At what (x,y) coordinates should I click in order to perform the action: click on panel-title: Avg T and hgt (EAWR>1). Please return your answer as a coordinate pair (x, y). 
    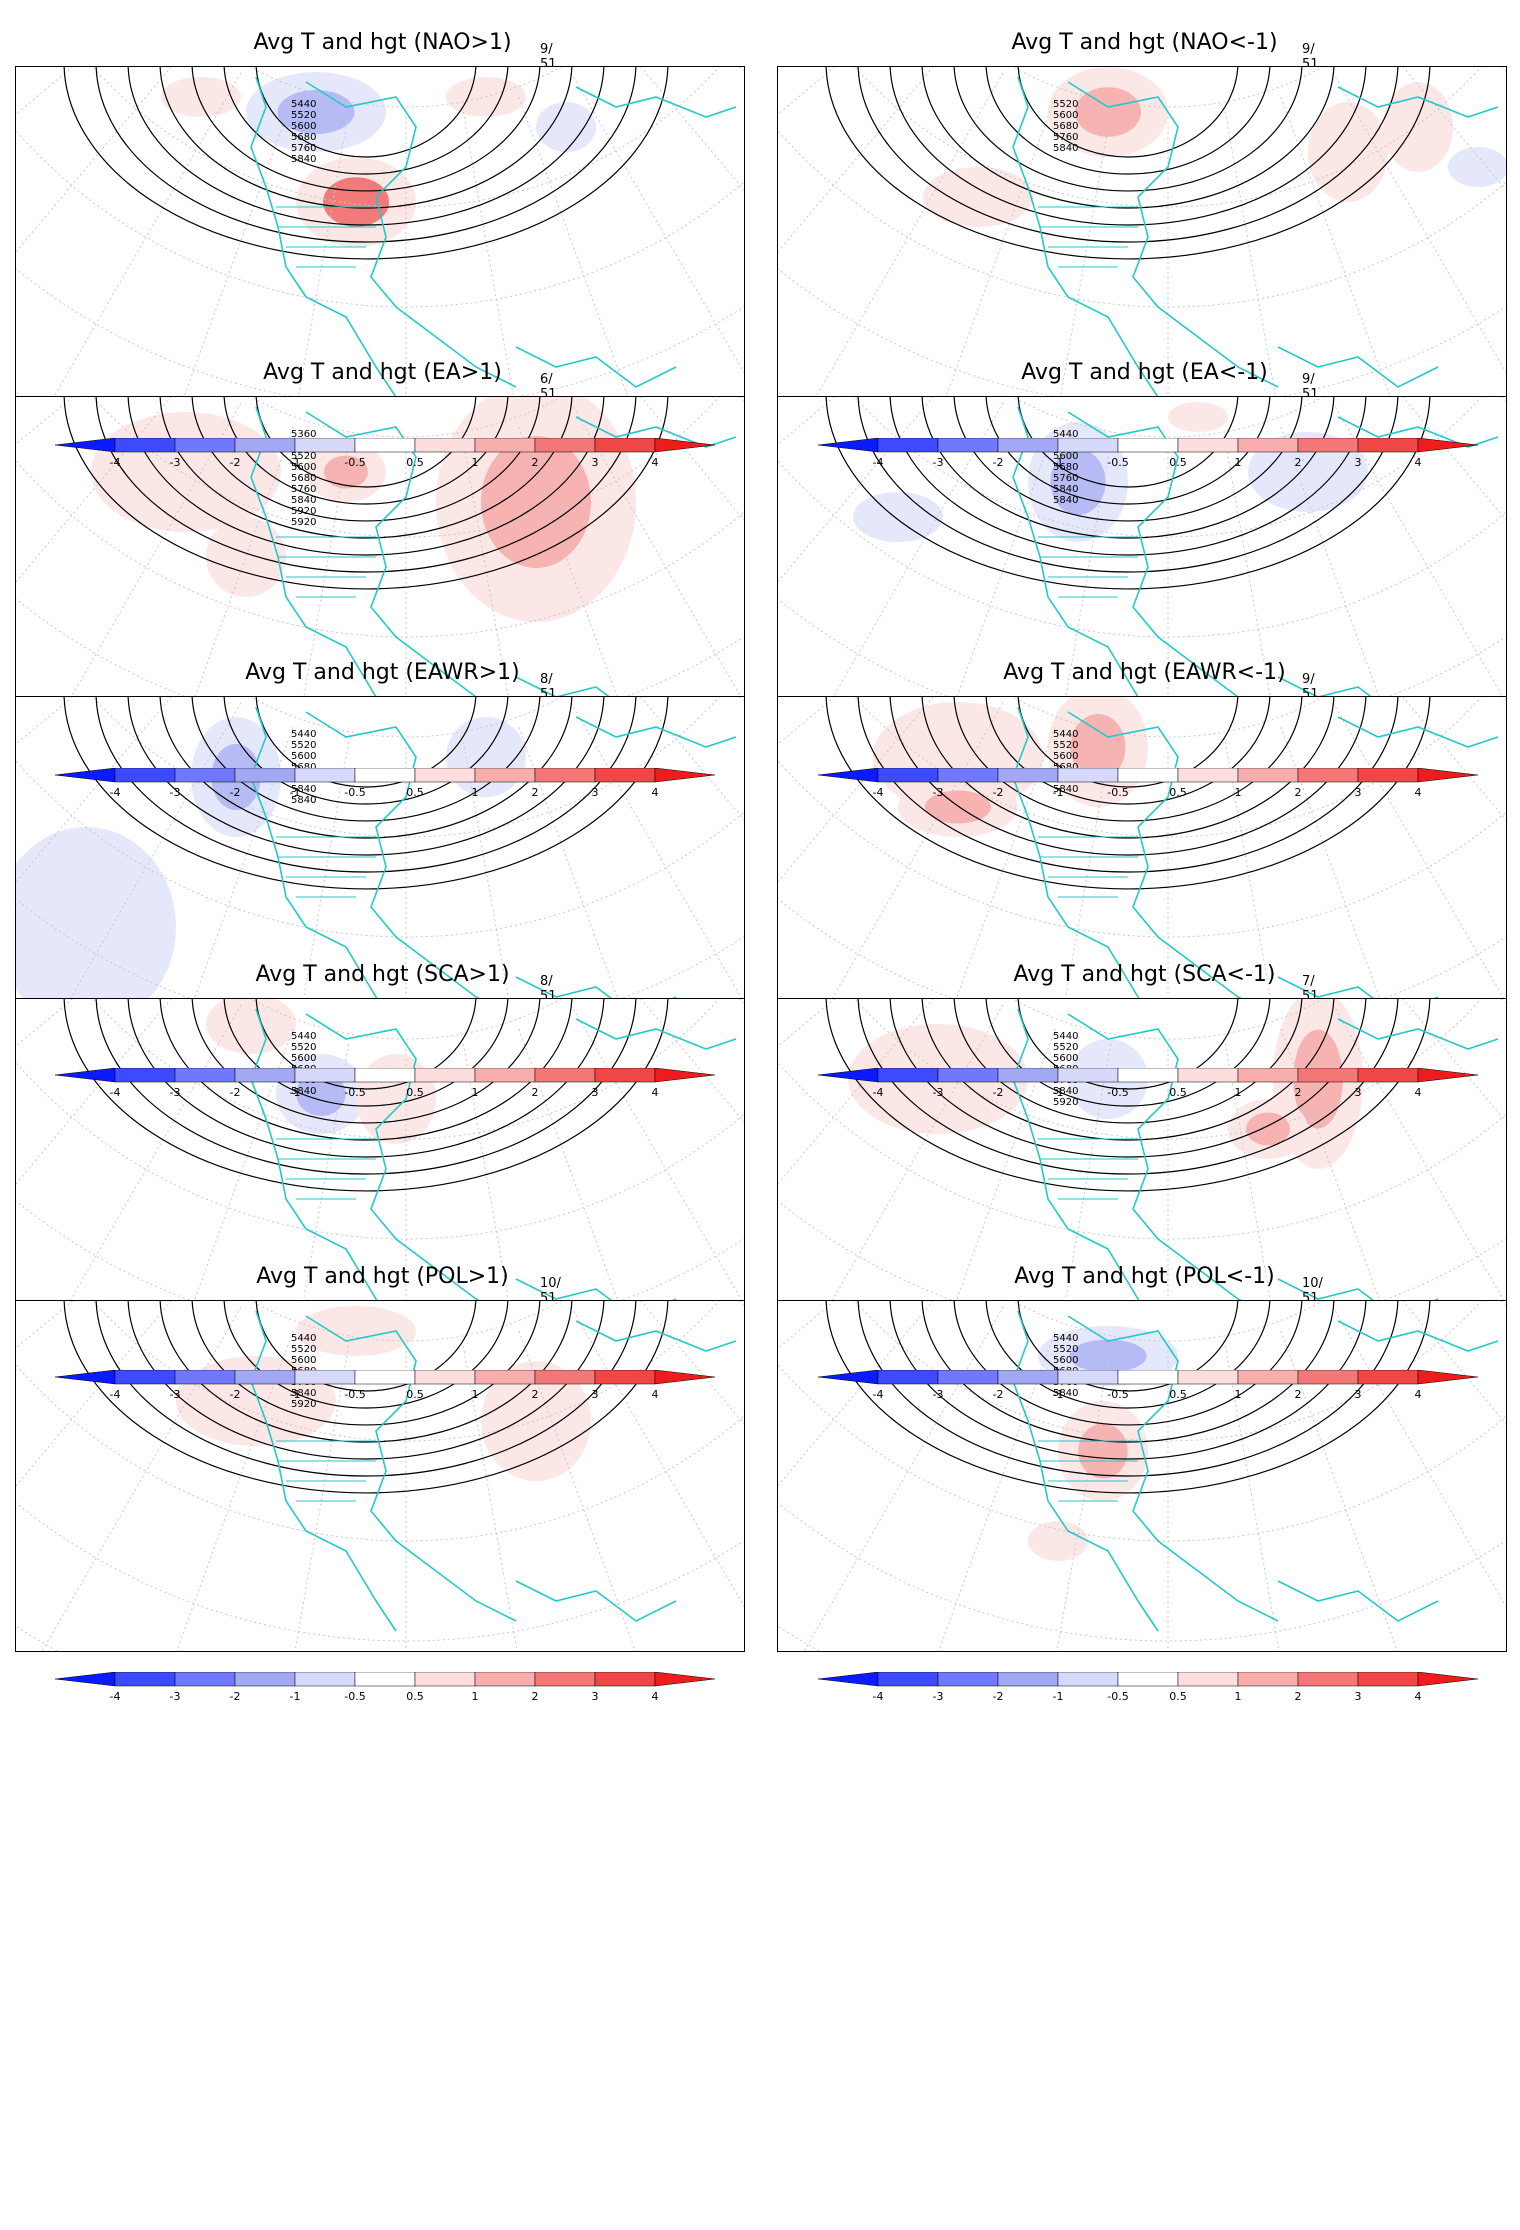
    Looking at the image, I should click on (382, 672).